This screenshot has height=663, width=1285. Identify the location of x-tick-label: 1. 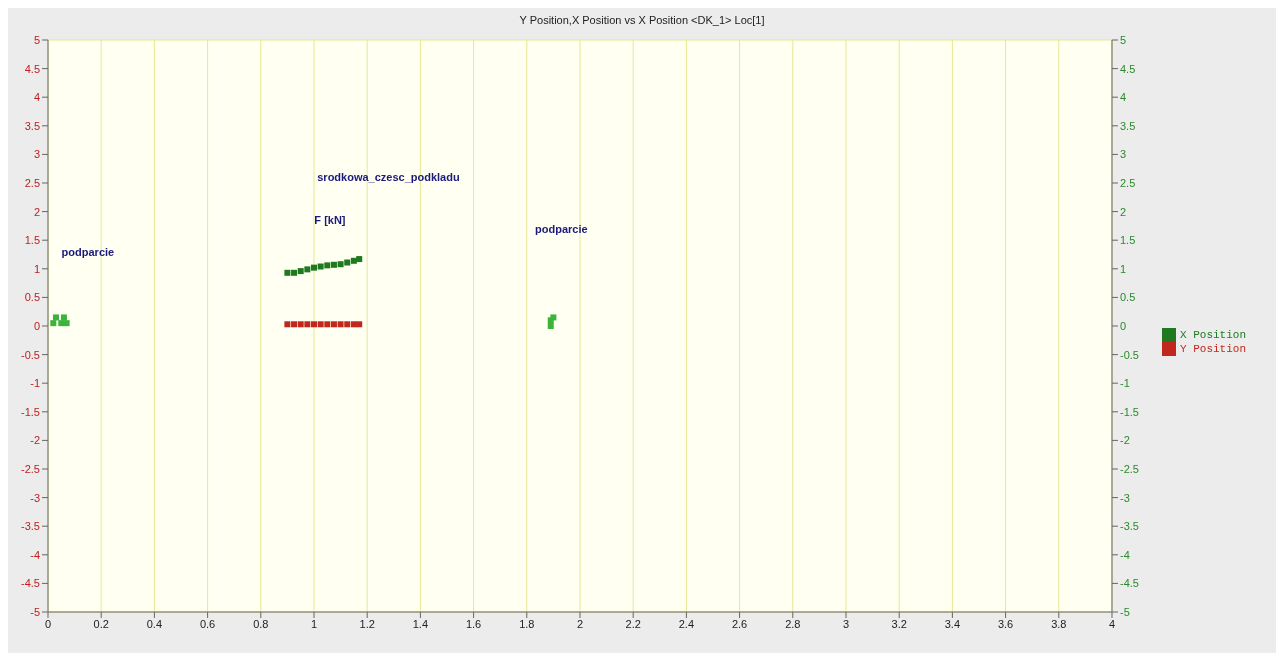
(314, 623).